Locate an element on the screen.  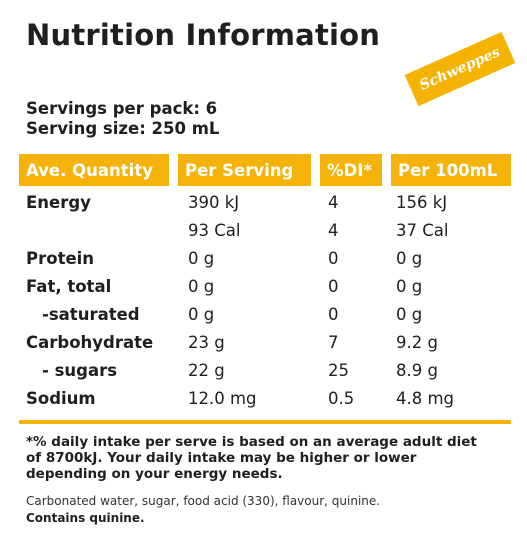
per-100ml-value: 8.9 g is located at coordinates (417, 370).